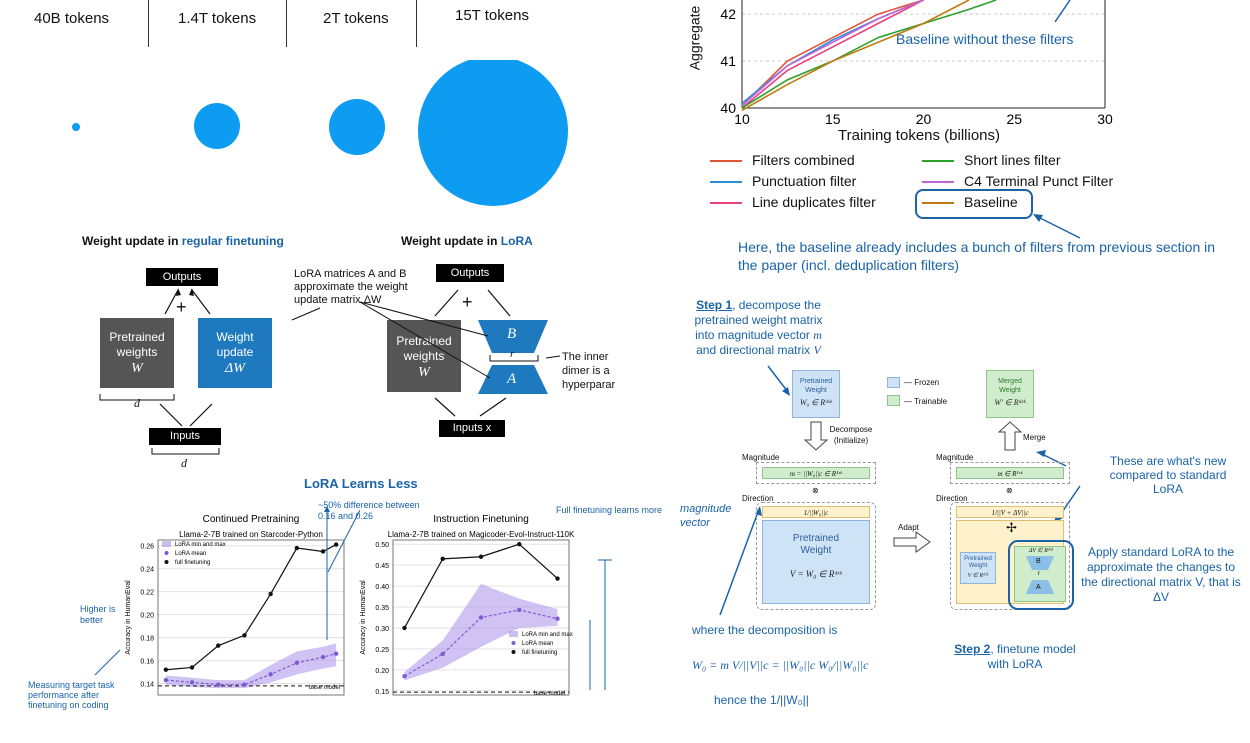  Describe the element at coordinates (467, 241) in the screenshot. I see `lora-title: Weight update in LoRA` at that location.